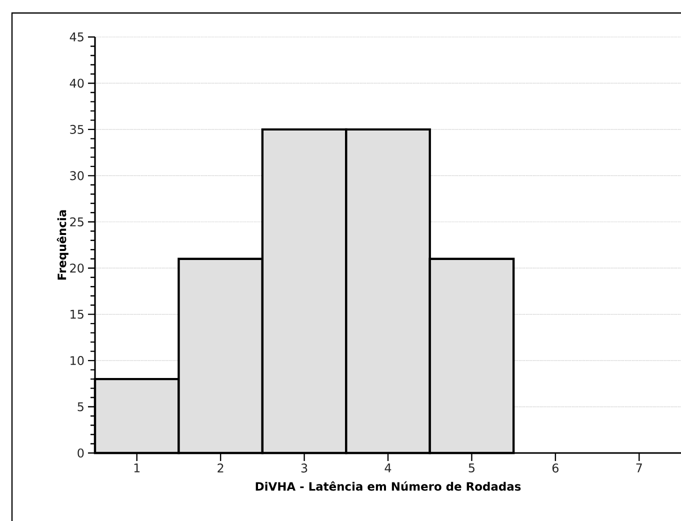  What do you see at coordinates (77, 37) in the screenshot?
I see `y-tick-label: 45` at bounding box center [77, 37].